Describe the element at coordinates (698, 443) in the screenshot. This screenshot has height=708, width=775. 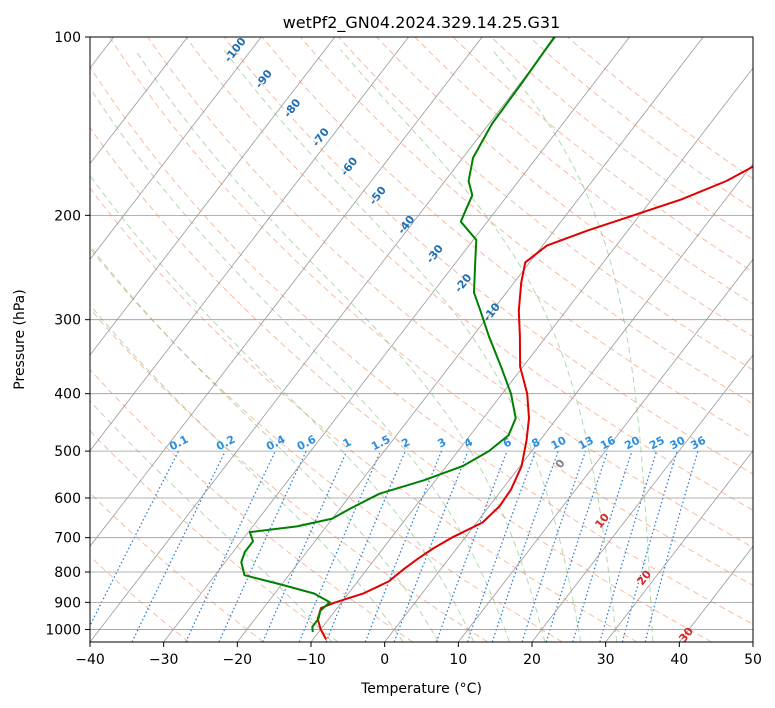
I see `mixing-ratio-label: 36` at that location.